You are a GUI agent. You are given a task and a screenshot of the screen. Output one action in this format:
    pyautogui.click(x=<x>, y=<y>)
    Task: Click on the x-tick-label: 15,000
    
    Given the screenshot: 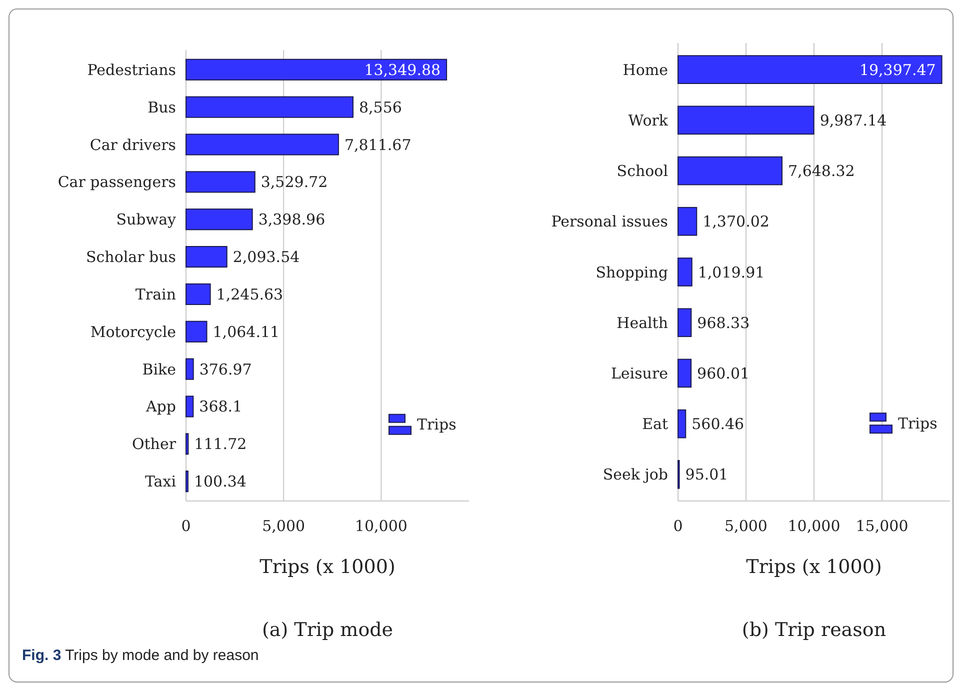 What is the action you would take?
    pyautogui.click(x=882, y=526)
    